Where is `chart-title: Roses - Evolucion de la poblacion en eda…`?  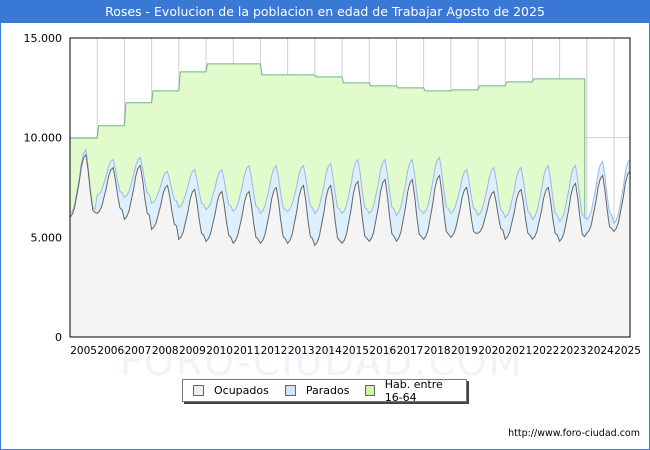 chart-title: Roses - Evolucion de la poblacion en eda… is located at coordinates (325, 11).